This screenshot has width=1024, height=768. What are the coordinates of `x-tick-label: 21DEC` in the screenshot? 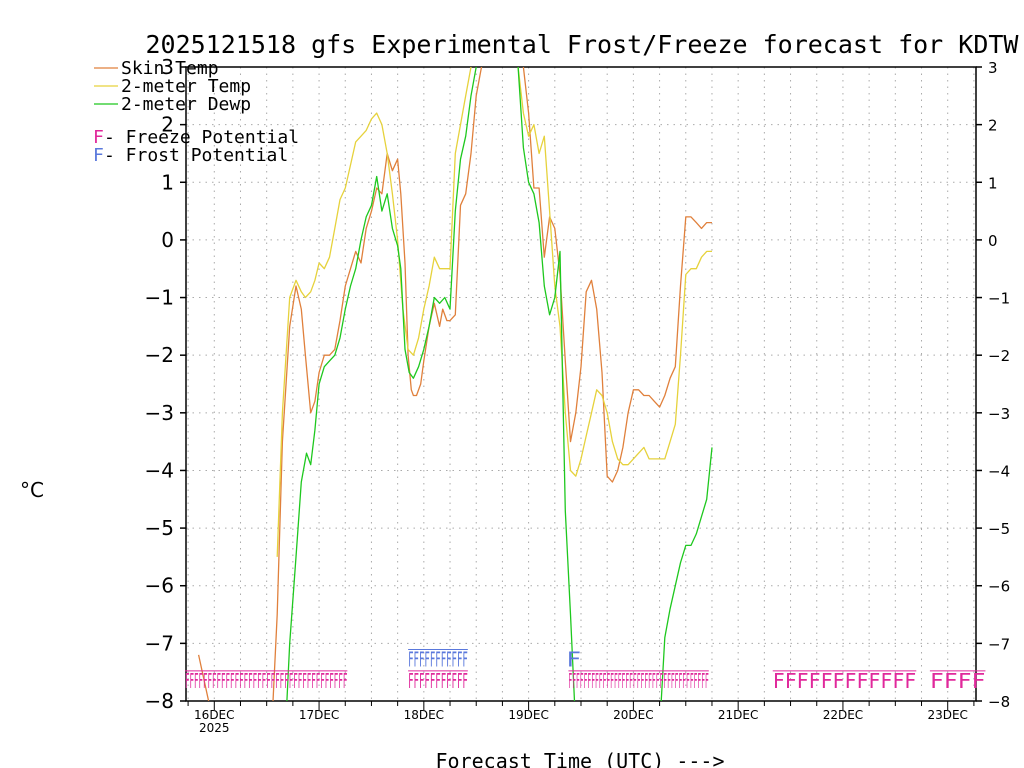 It's located at (738, 715).